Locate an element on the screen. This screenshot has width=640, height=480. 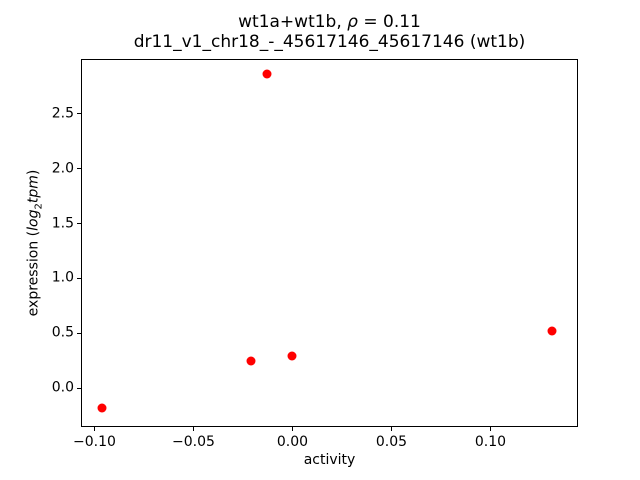
y-axis-label-italic: tpm is located at coordinates (33, 189).